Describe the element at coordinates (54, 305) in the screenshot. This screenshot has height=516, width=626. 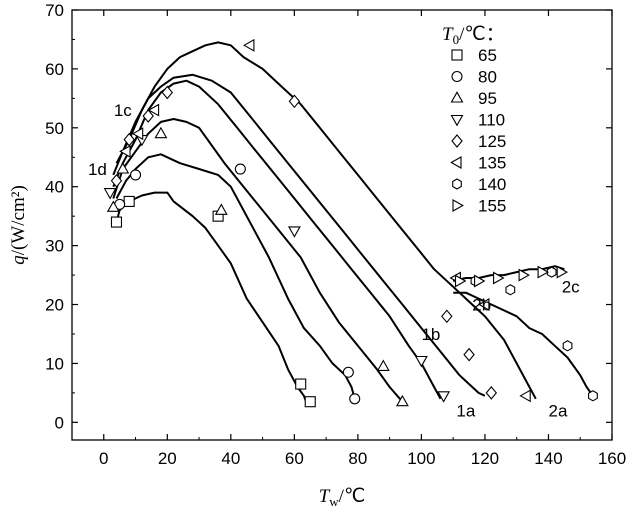
I see `y-tick-label: 20` at that location.